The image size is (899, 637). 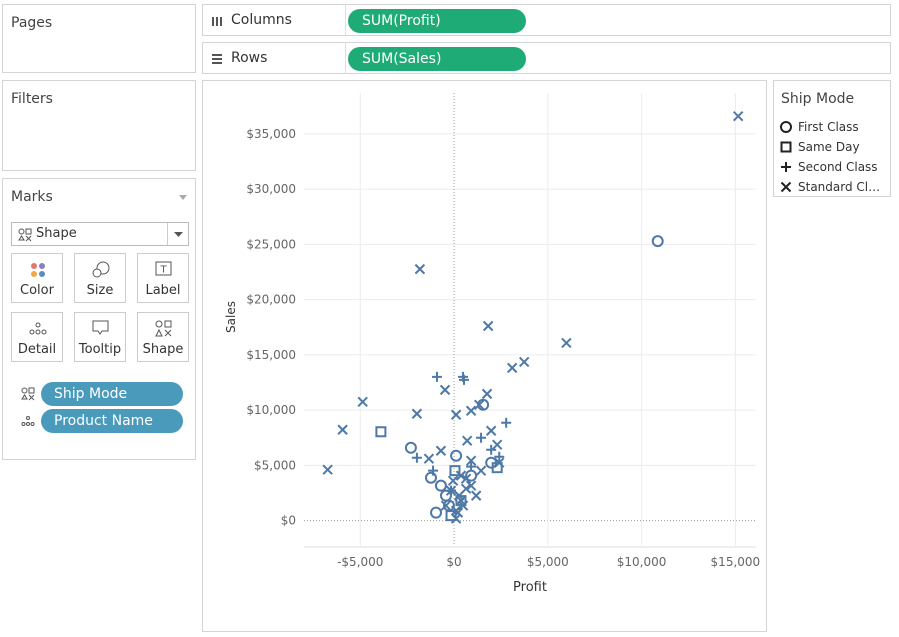 What do you see at coordinates (100, 278) in the screenshot?
I see `size-button: Size` at bounding box center [100, 278].